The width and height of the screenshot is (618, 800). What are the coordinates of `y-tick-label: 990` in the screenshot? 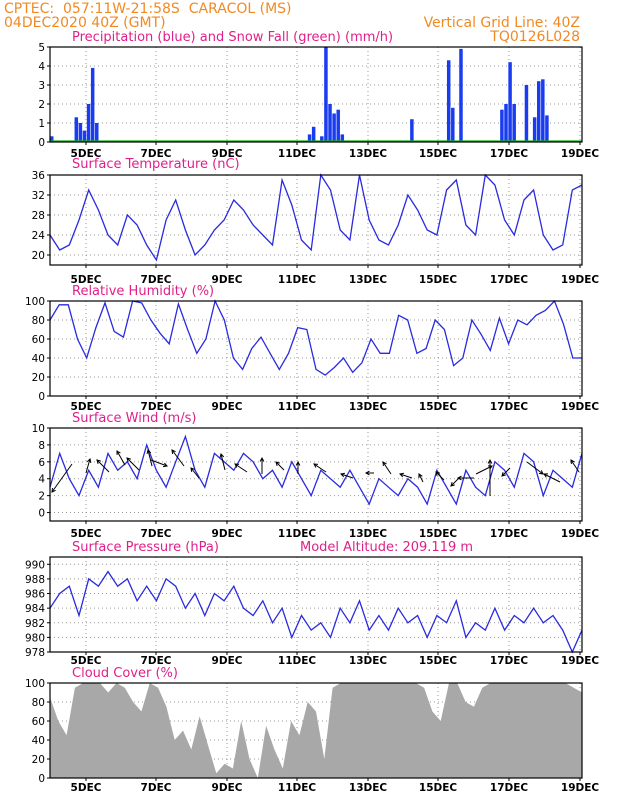 It's located at (35, 565).